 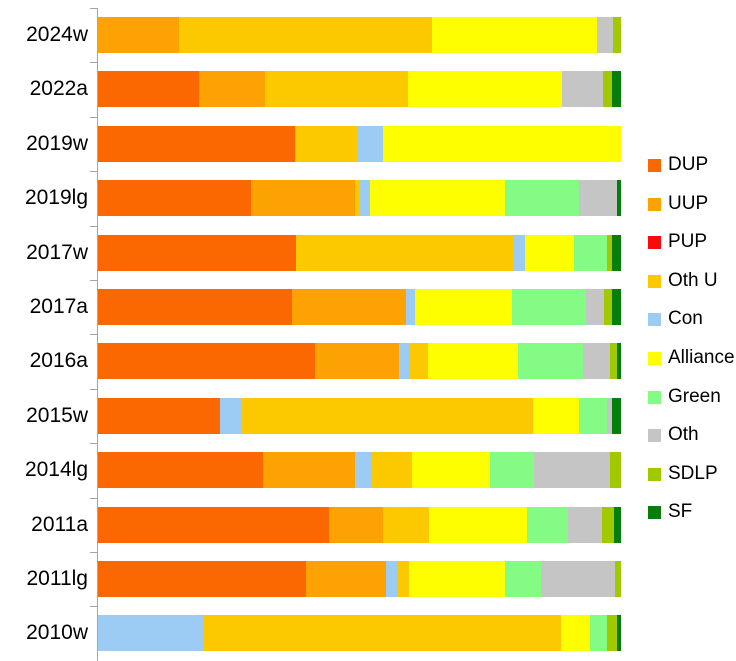 I want to click on bar-track-2011lg, so click(x=359, y=579).